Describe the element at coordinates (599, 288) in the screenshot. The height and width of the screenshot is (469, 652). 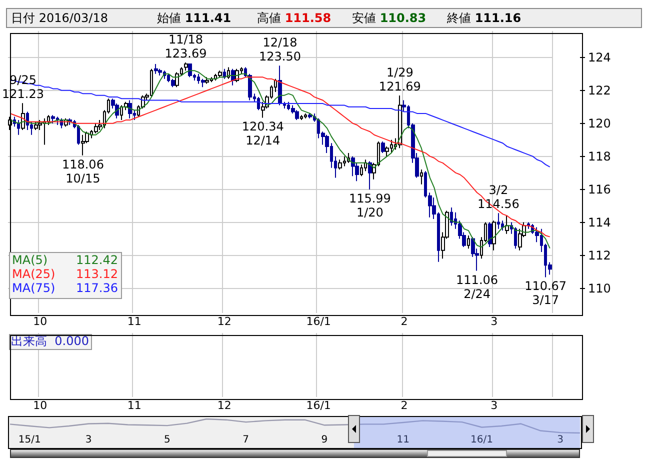
I see `y-tick-label: 110` at that location.